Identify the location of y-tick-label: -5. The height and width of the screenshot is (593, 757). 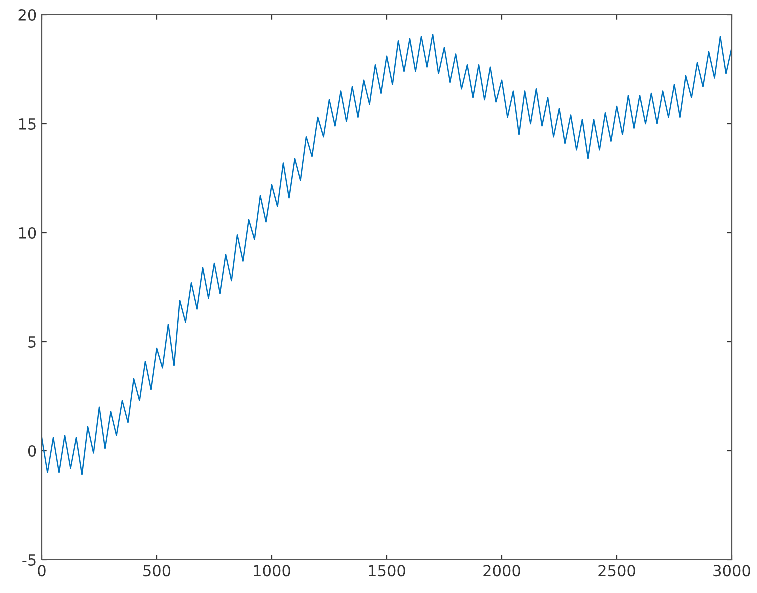
(29, 560).